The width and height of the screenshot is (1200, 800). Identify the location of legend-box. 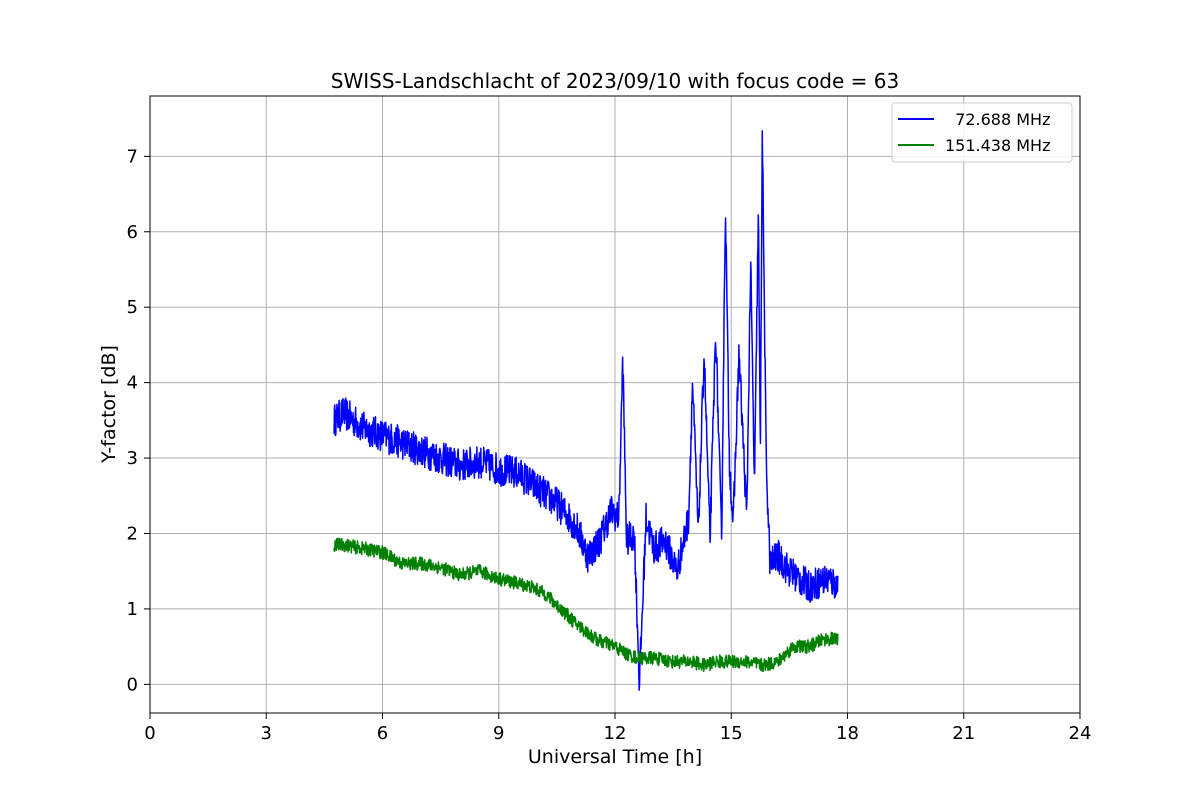
(982, 132).